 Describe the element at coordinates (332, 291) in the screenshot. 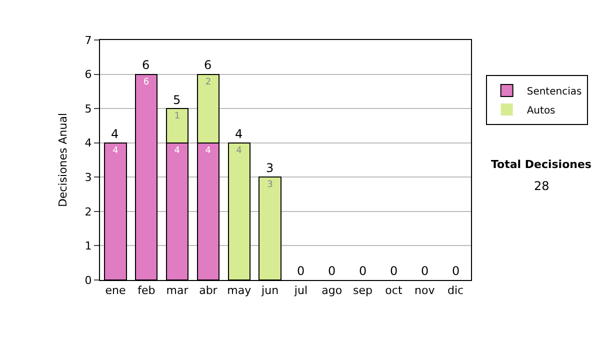

I see `x-tick-label: ago` at that location.